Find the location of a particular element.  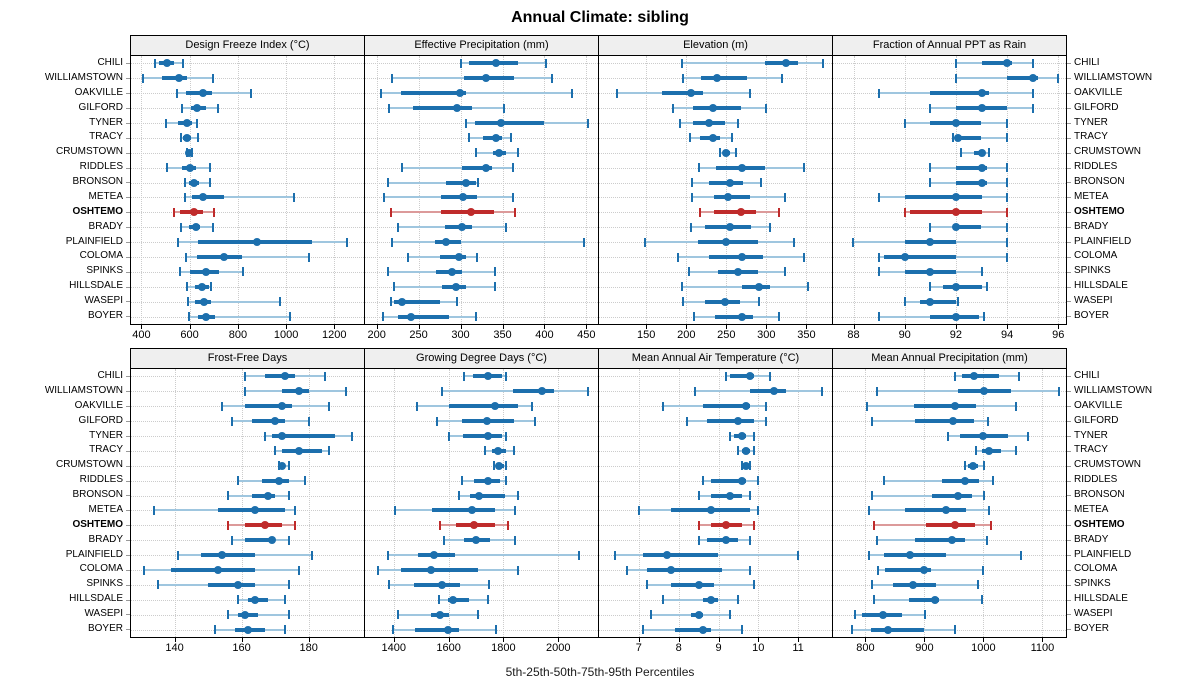

axis-tick-label: 92 is located at coordinates (956, 335).